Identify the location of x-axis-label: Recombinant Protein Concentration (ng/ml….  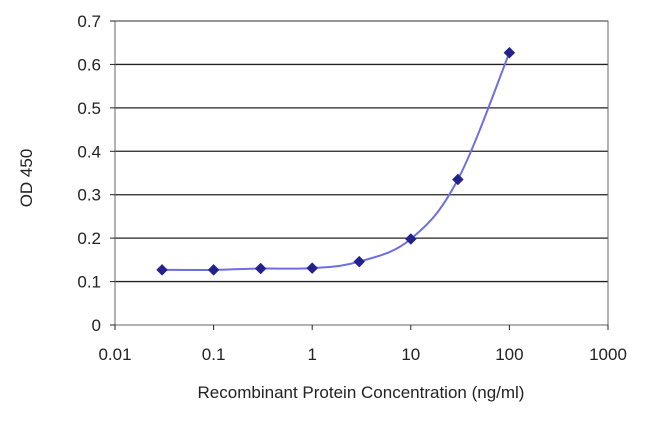
(361, 392).